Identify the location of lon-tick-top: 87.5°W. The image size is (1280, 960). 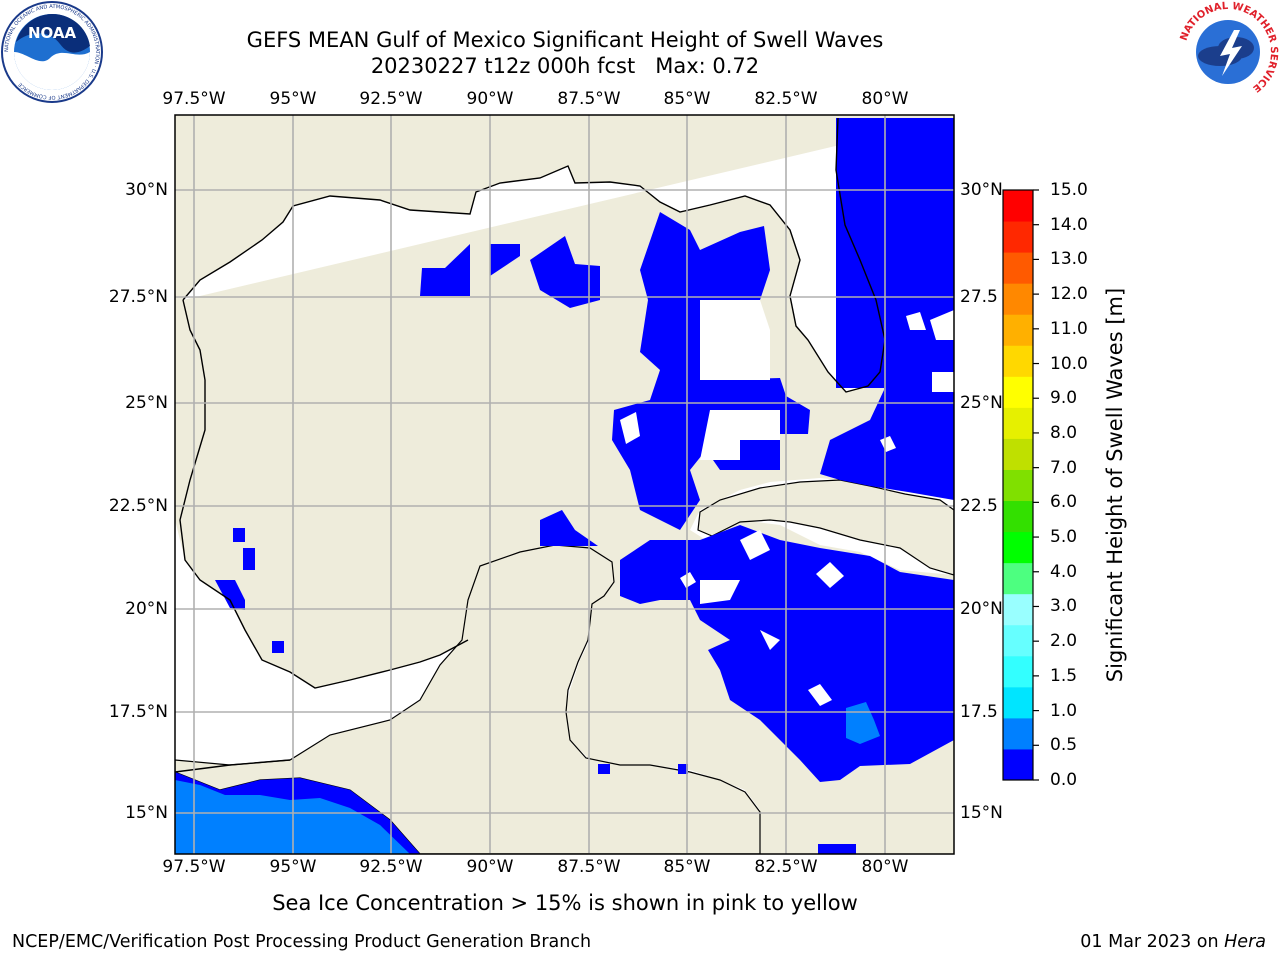
(589, 99).